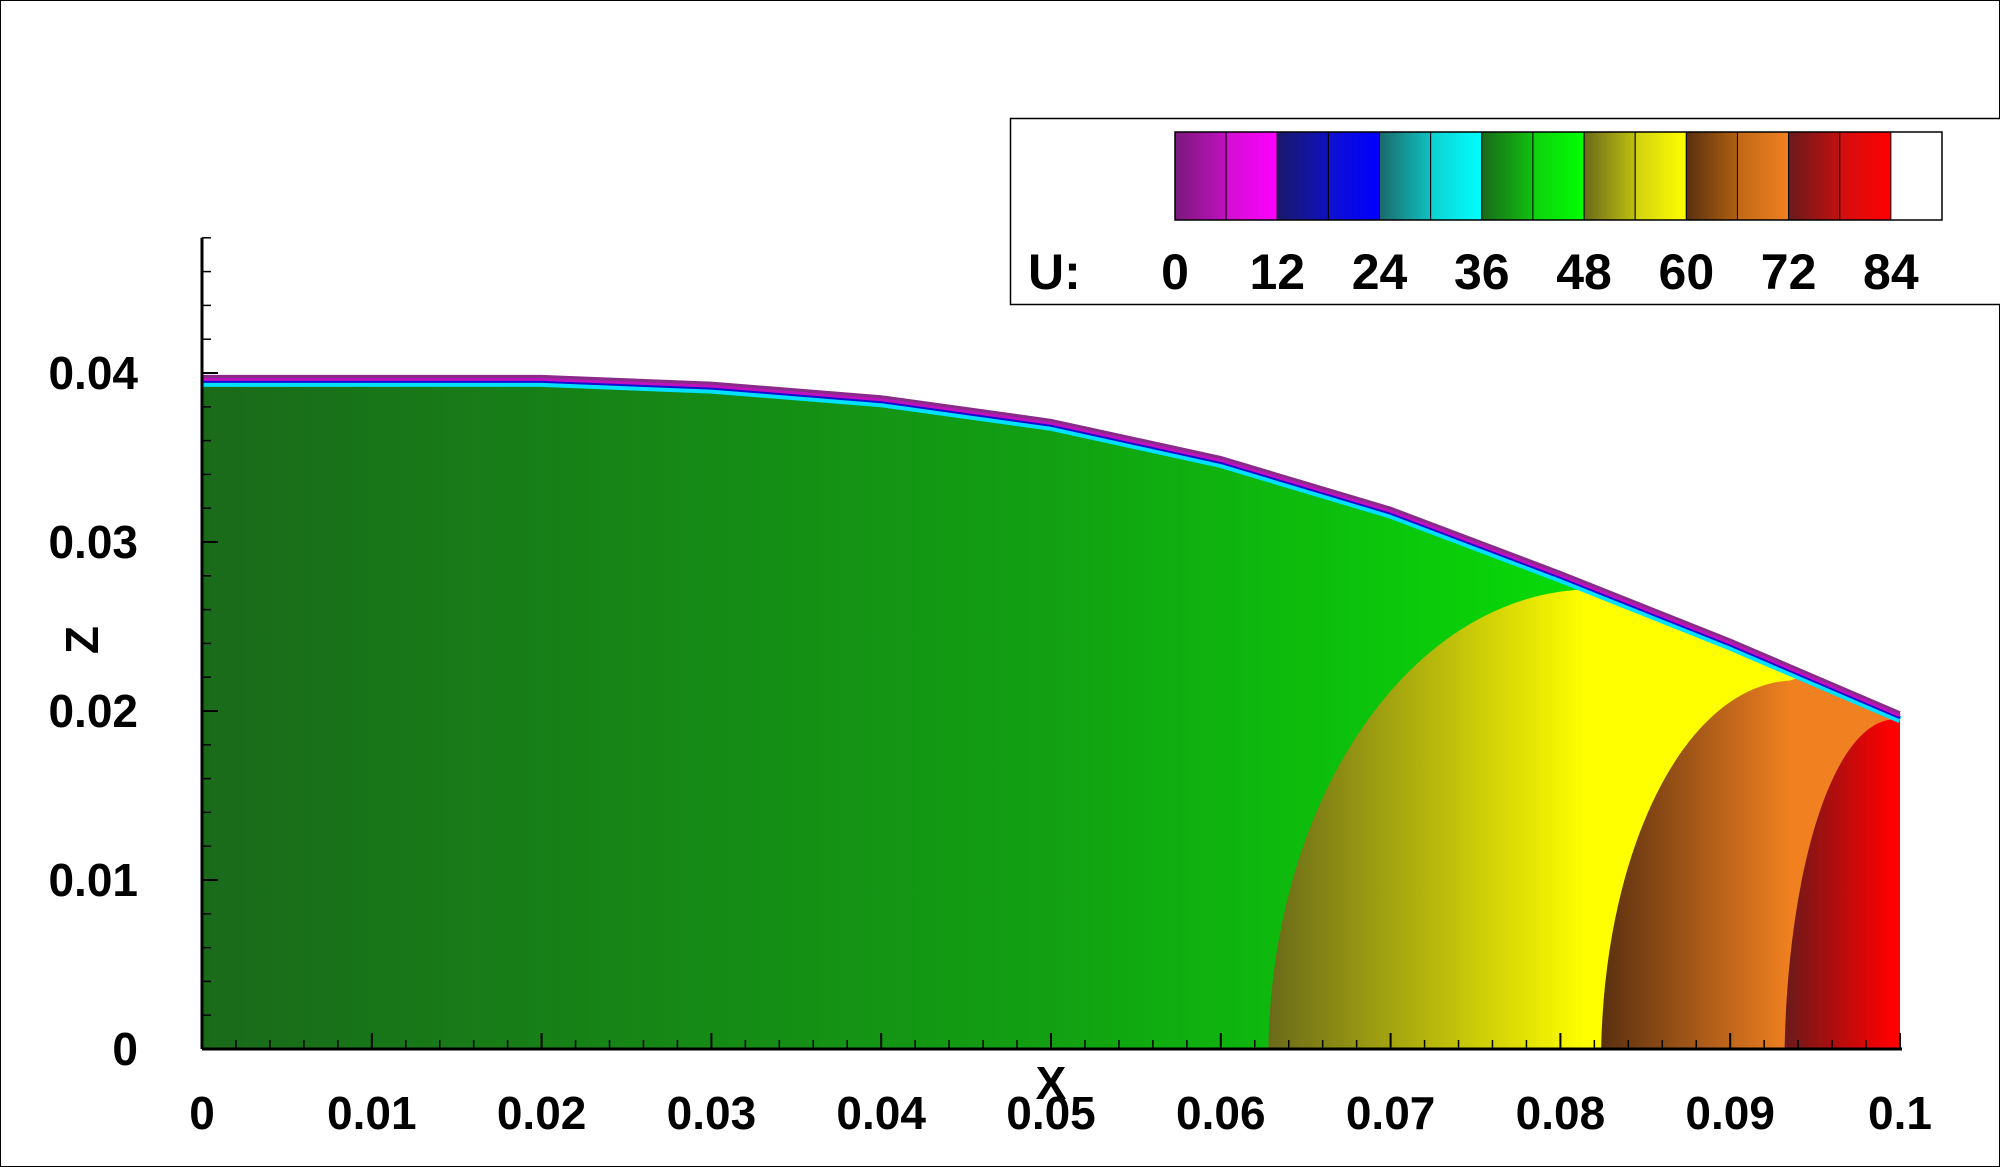  I want to click on colorbar-tick-label: 72, so click(1789, 272).